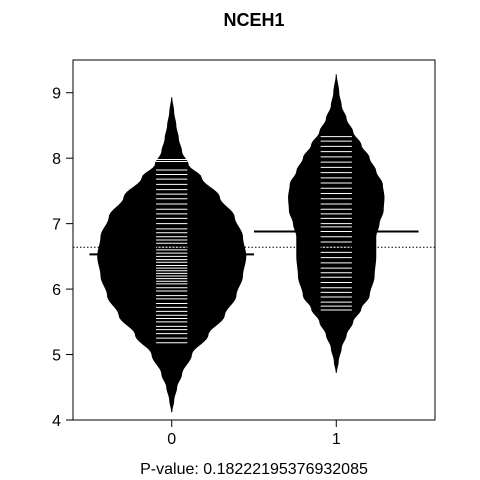  What do you see at coordinates (56, 290) in the screenshot?
I see `y-tick-label: 6` at bounding box center [56, 290].